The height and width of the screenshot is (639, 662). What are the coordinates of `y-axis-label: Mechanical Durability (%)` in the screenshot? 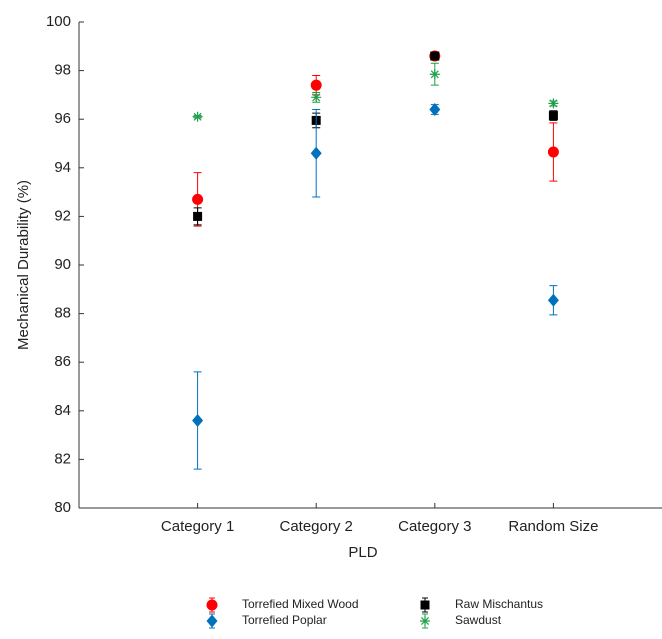 It's located at (23, 265).